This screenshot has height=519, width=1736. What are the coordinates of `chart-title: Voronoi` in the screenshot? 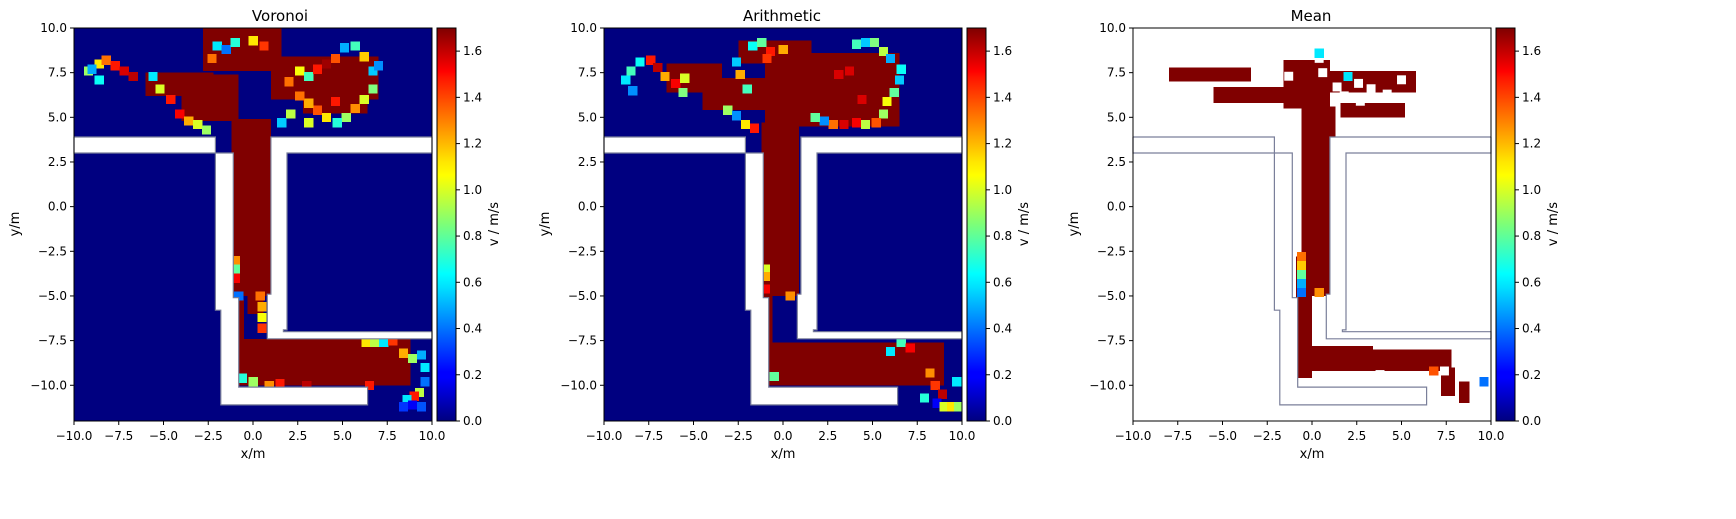 It's located at (280, 16).